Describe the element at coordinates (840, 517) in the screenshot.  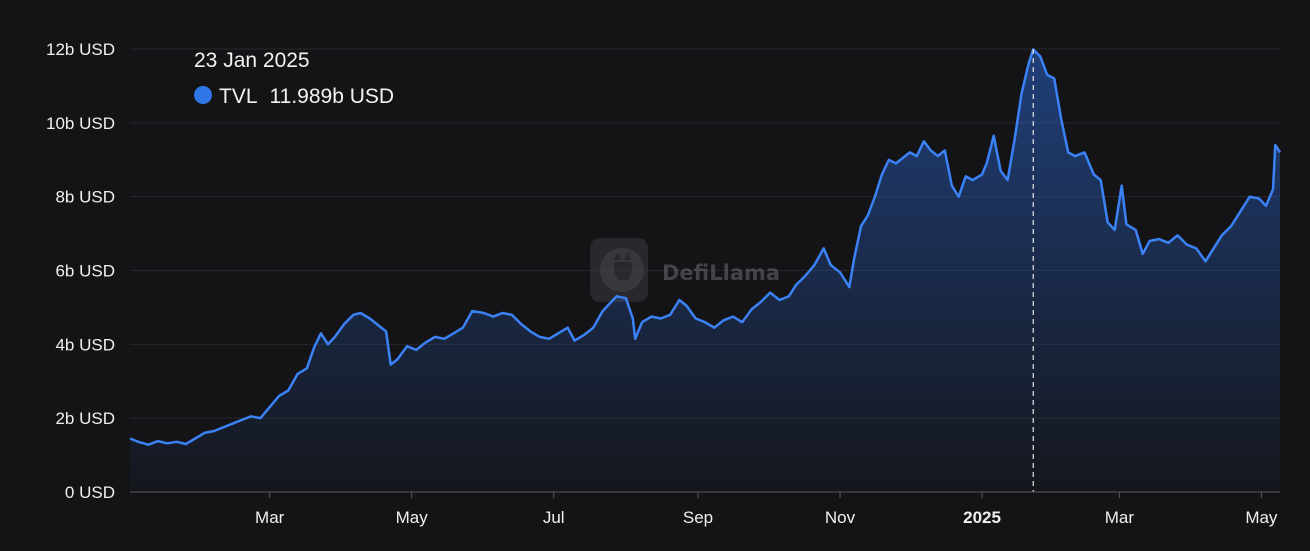
I see `x-tick-label: Nov` at that location.